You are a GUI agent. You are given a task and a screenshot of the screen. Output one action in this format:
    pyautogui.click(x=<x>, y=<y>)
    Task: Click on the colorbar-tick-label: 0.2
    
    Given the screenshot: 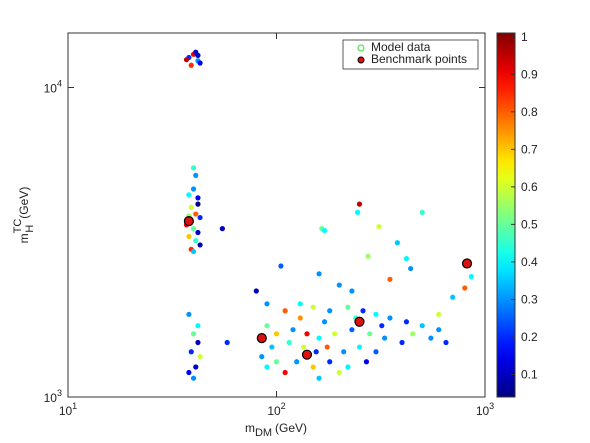 What is the action you would take?
    pyautogui.click(x=529, y=337)
    